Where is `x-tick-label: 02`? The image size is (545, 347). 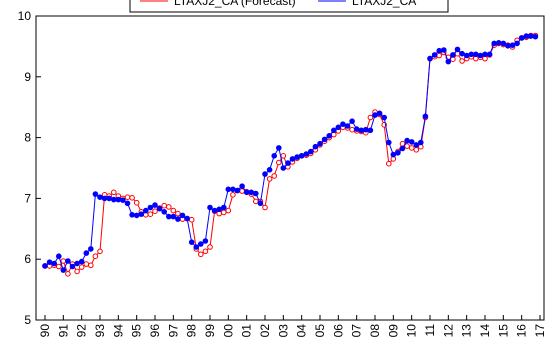
x-tick-label: 02 is located at coordinates (265, 331).